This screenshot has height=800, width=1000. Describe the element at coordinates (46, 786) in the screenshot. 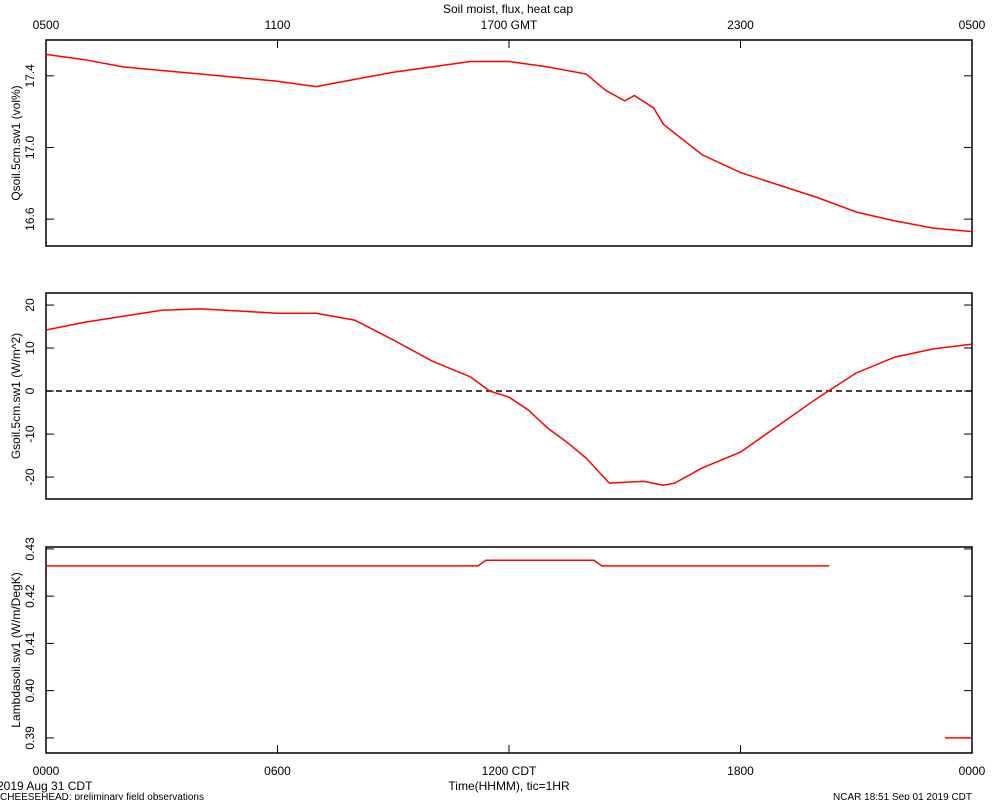

I see `footer-date: 2019 Aug 31 CDT` at that location.